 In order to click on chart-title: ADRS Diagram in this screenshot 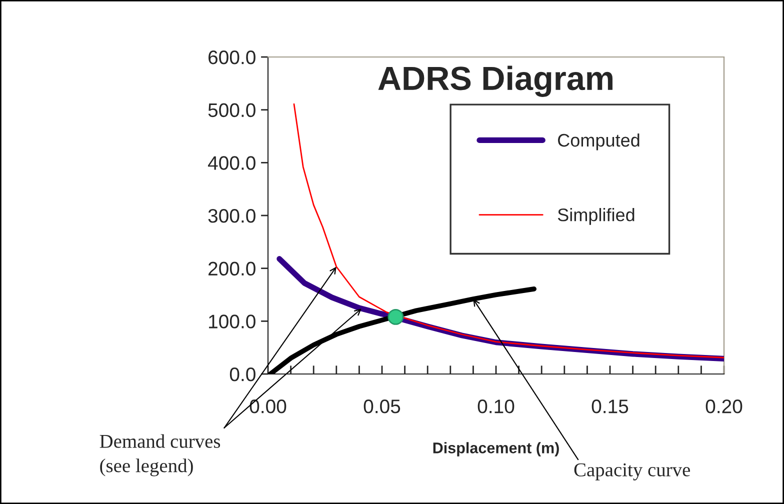, I will do `click(495, 81)`.